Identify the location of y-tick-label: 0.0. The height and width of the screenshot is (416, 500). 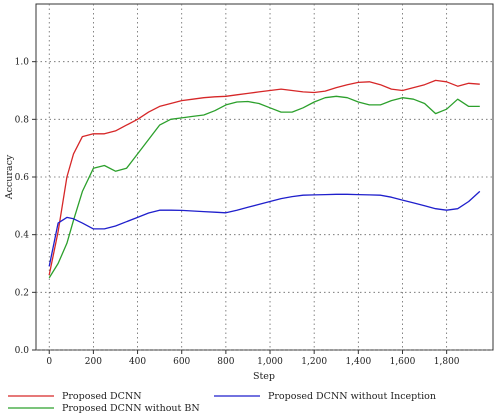
(22, 351).